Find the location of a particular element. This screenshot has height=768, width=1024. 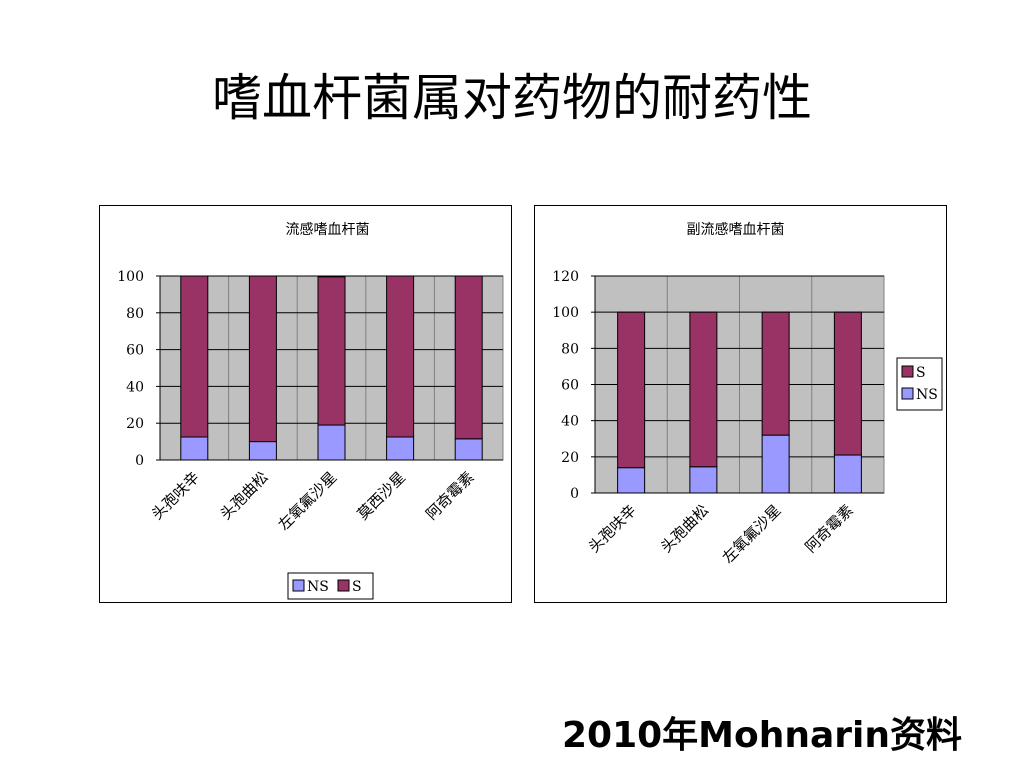

chart-title: 流感嗜血杆菌 is located at coordinates (328, 229).